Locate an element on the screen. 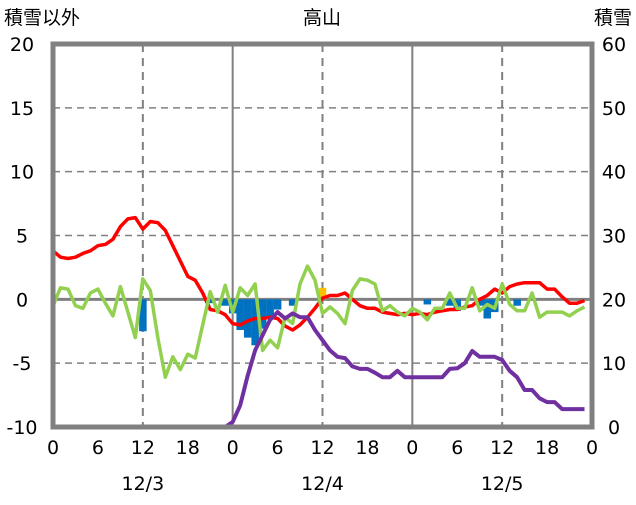  date-label: 12/4 is located at coordinates (322, 484).